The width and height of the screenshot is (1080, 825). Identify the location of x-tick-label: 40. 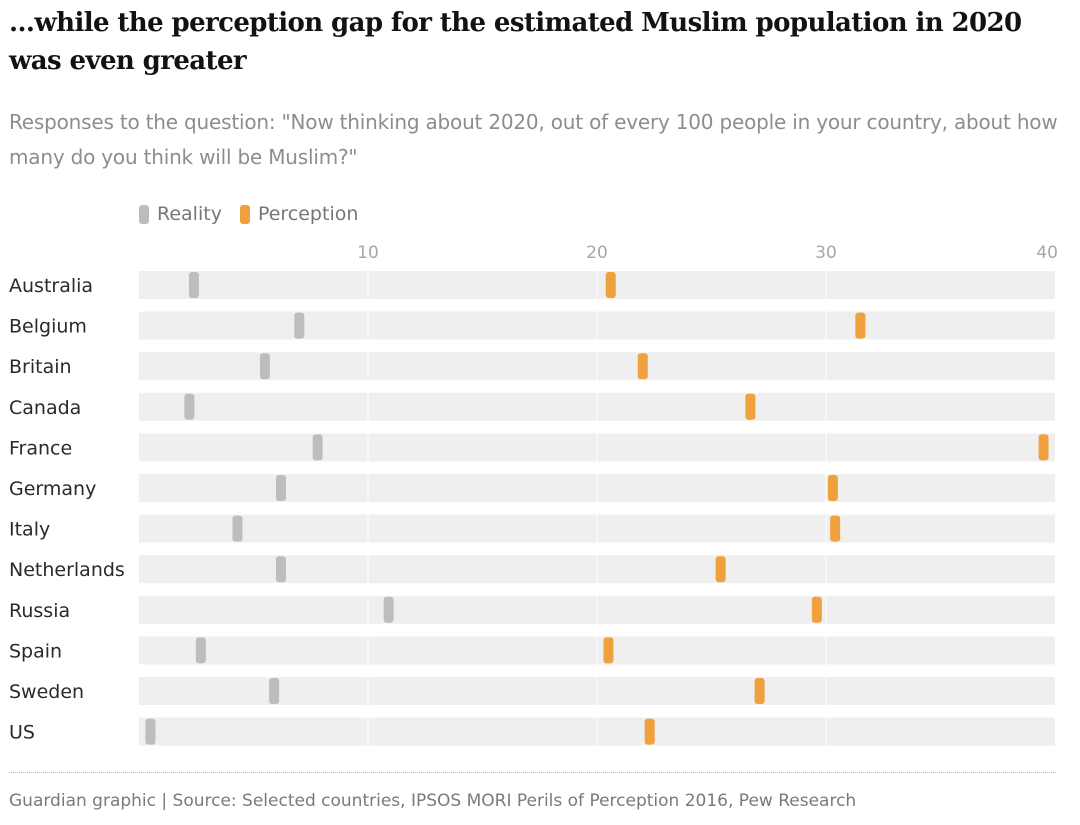
(1047, 253).